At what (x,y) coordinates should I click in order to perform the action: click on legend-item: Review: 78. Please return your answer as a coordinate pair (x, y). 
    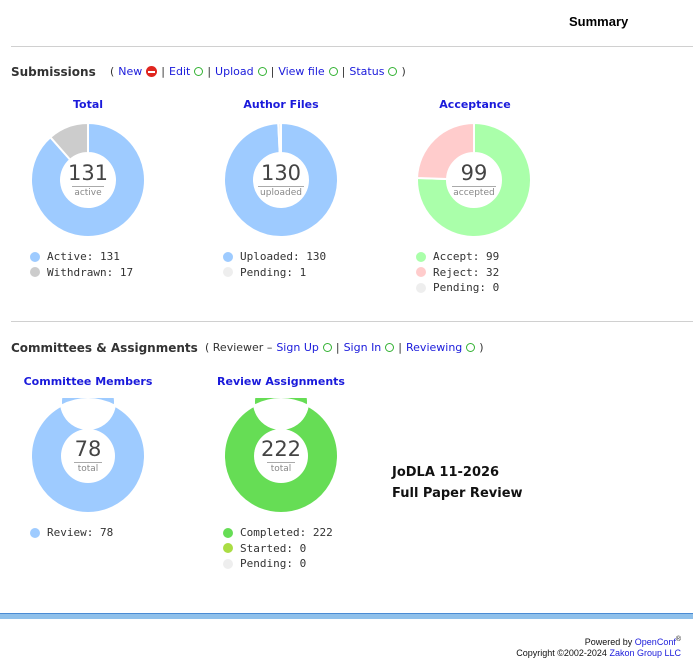
    Looking at the image, I should click on (71, 533).